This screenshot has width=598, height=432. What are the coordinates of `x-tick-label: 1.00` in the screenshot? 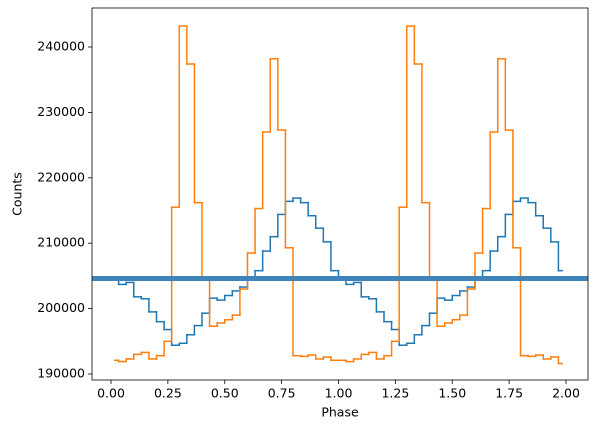 It's located at (339, 393).